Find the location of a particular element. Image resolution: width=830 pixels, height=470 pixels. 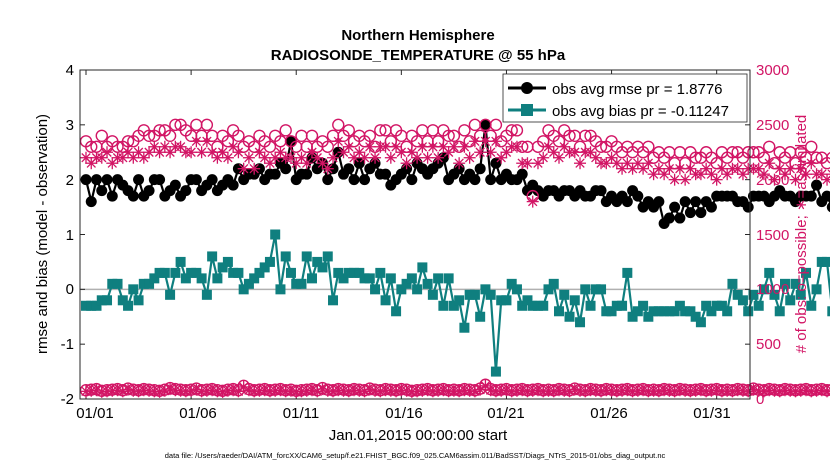

y-tick-label: 2 is located at coordinates (70, 180).